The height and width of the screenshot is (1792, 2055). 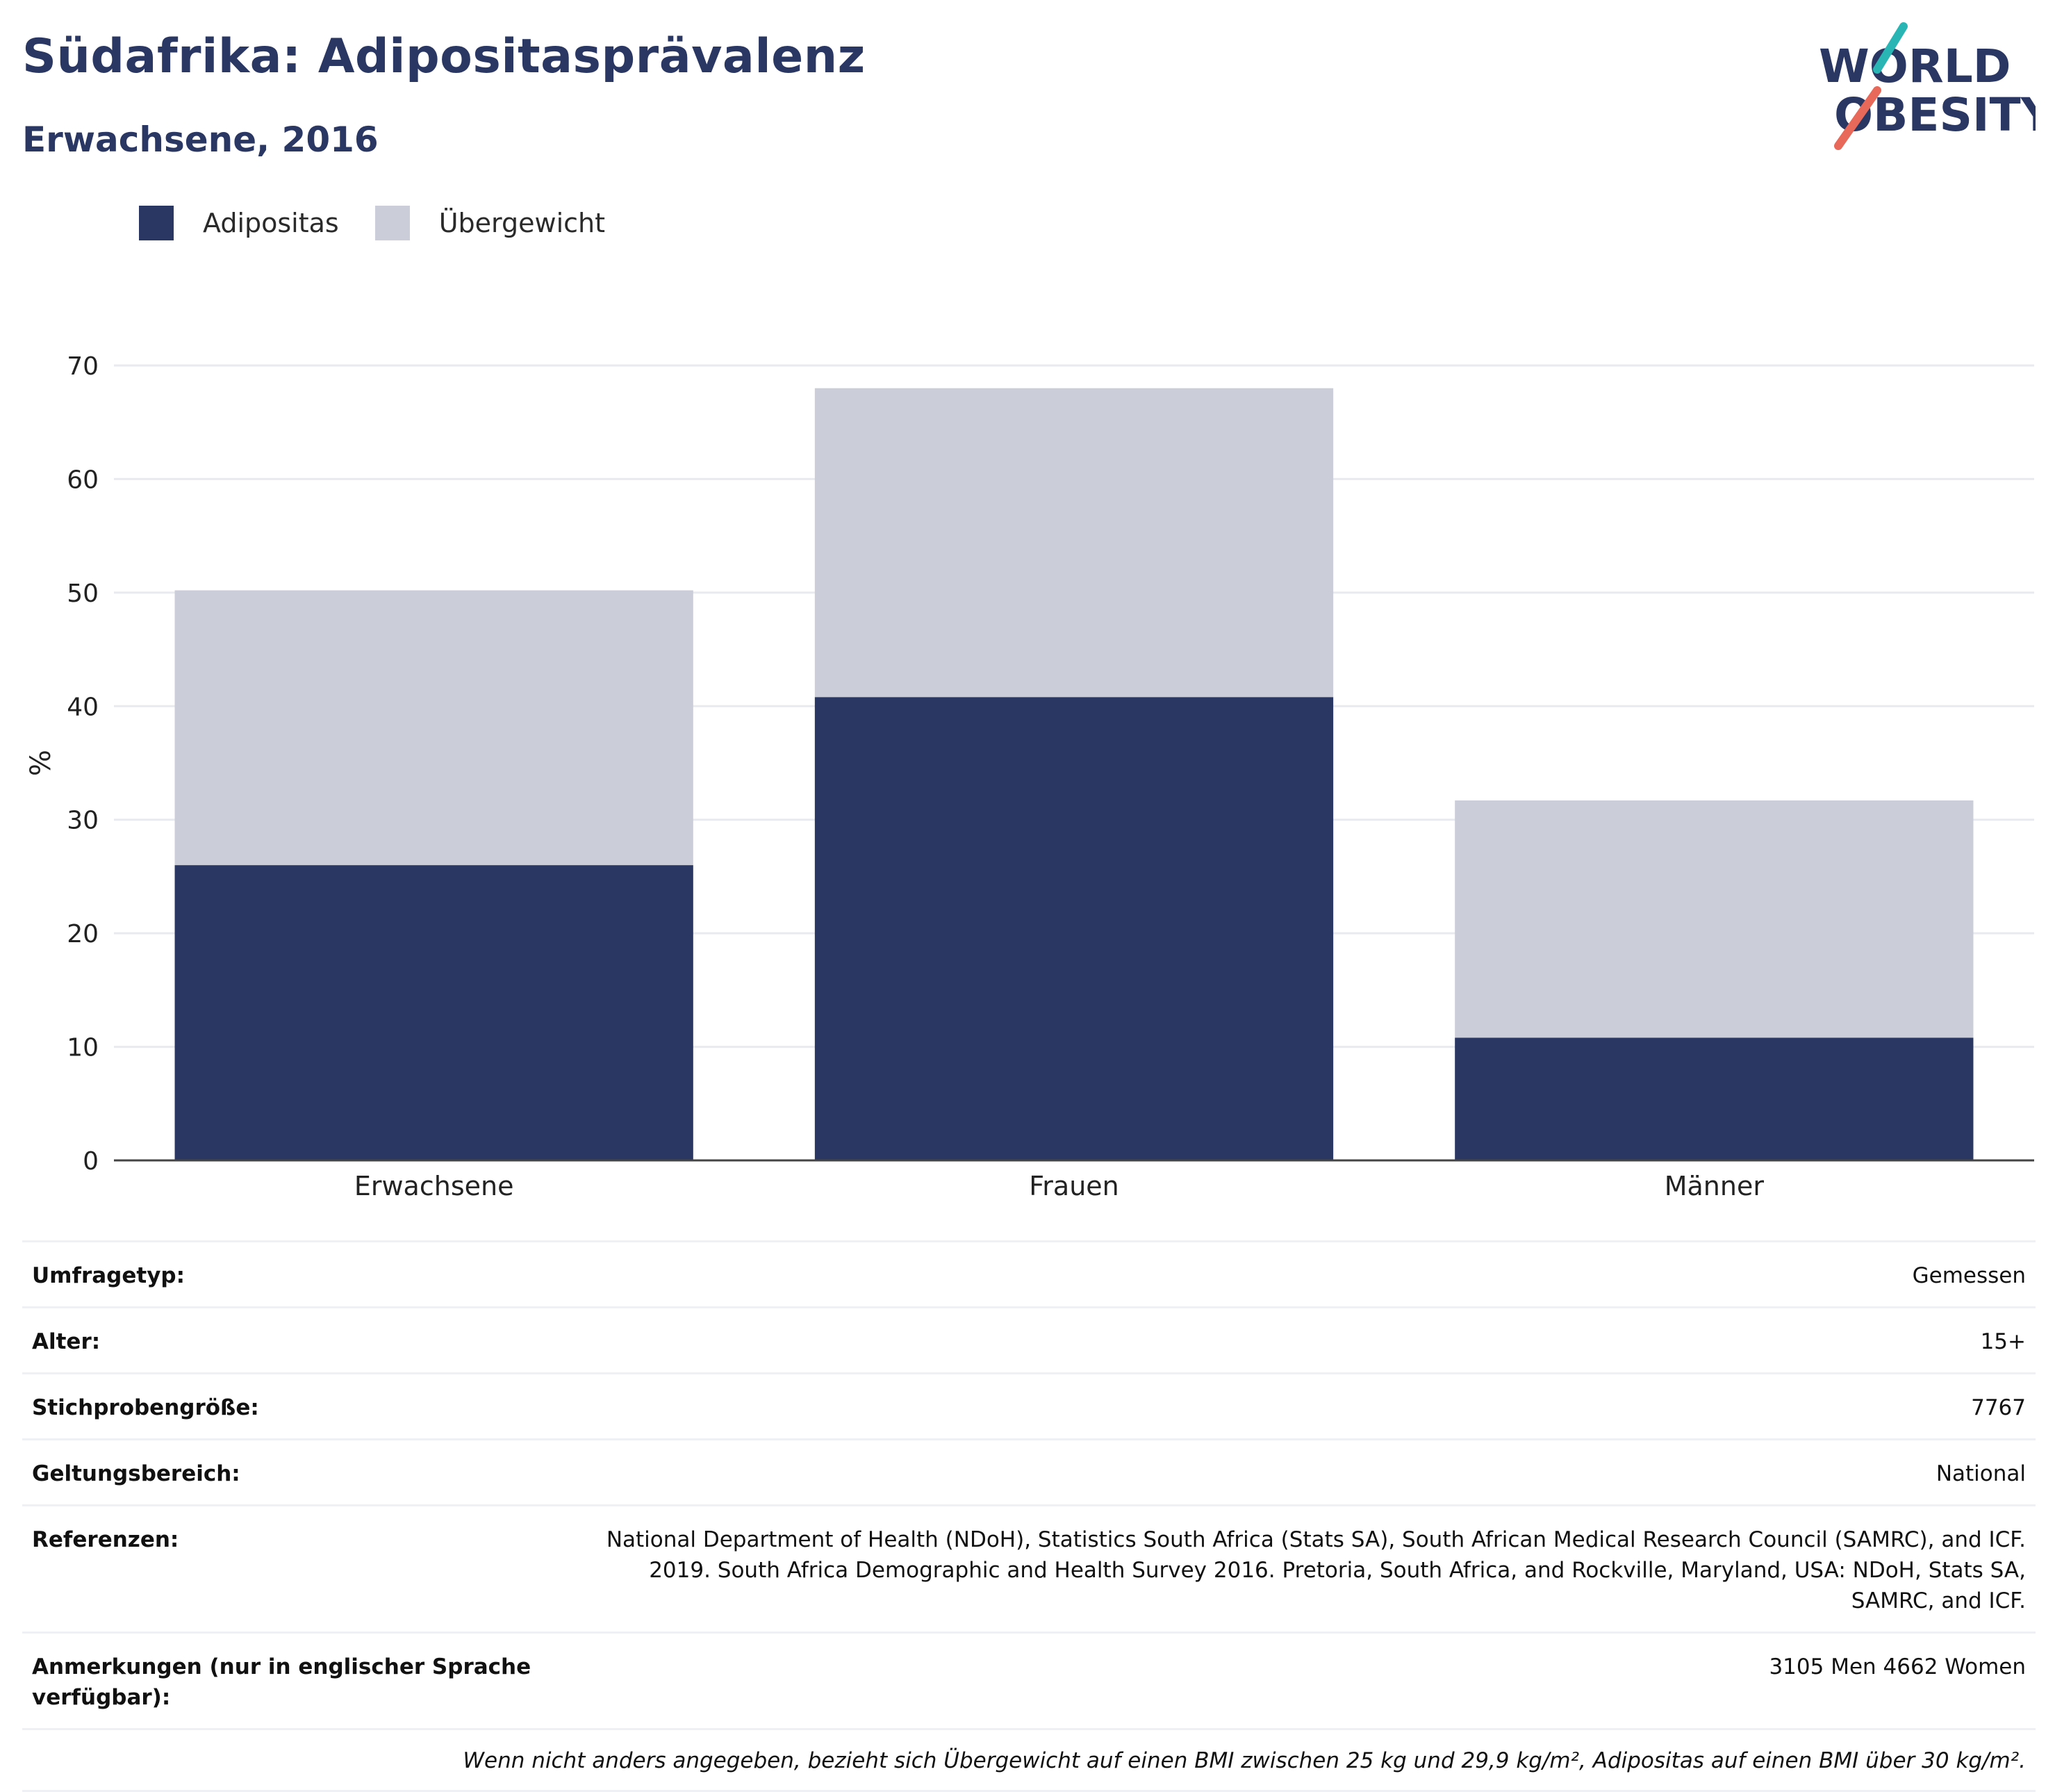 I want to click on info-value: 3105 Men 4662 Women, so click(x=1897, y=1667).